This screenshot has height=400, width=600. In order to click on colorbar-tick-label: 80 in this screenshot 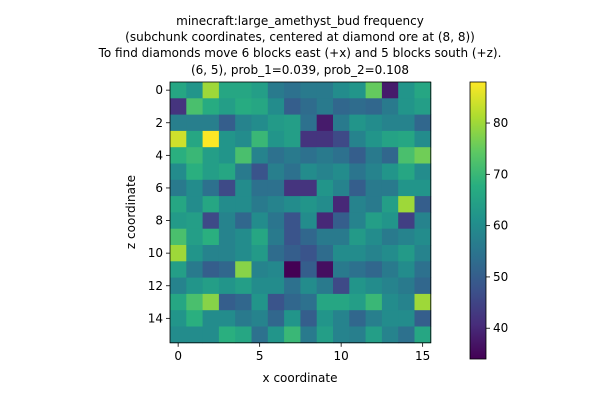, I will do `click(500, 123)`.